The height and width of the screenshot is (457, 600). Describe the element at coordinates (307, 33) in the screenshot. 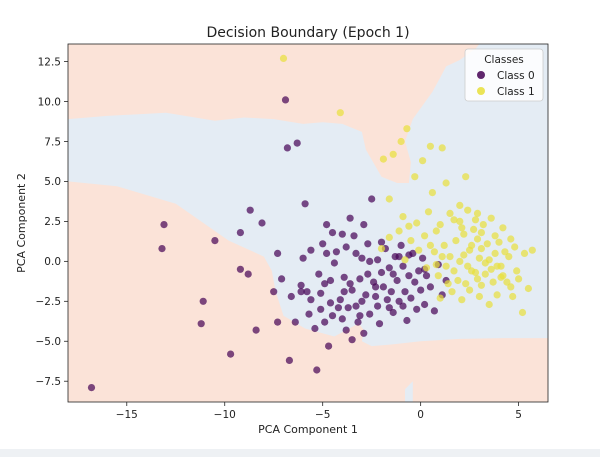

I see `chart-title: Decision Boundary (Epoch 1)` at that location.